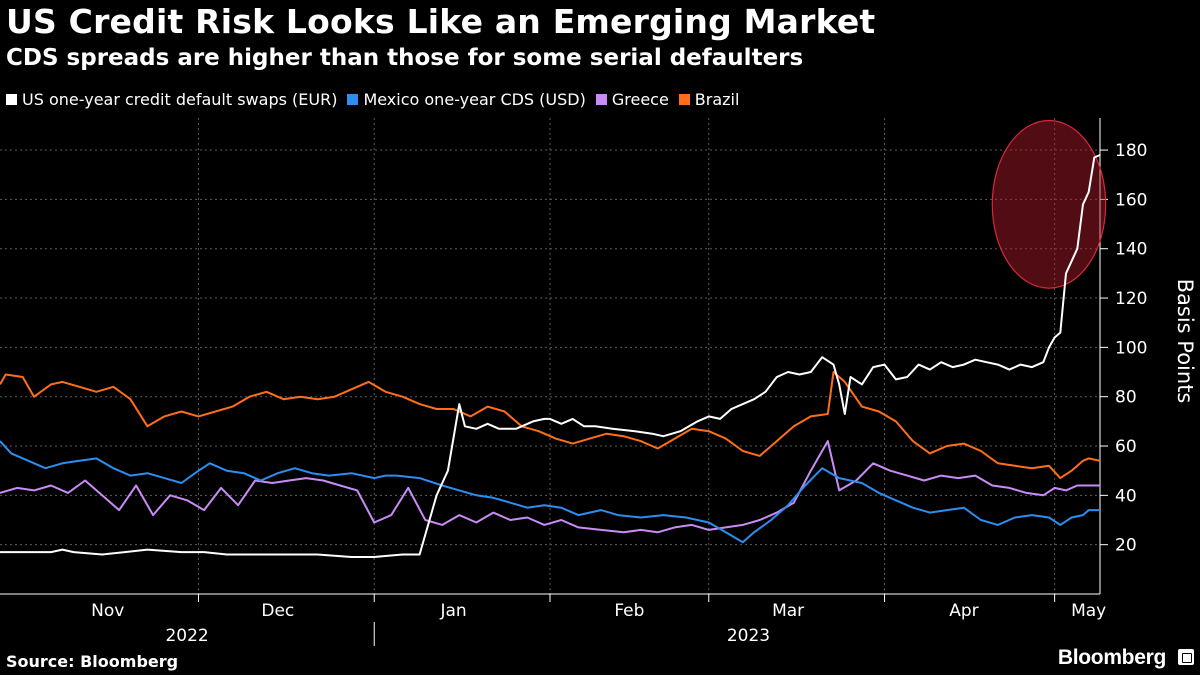 The width and height of the screenshot is (1200, 675). I want to click on x-tick-label: Feb, so click(629, 611).